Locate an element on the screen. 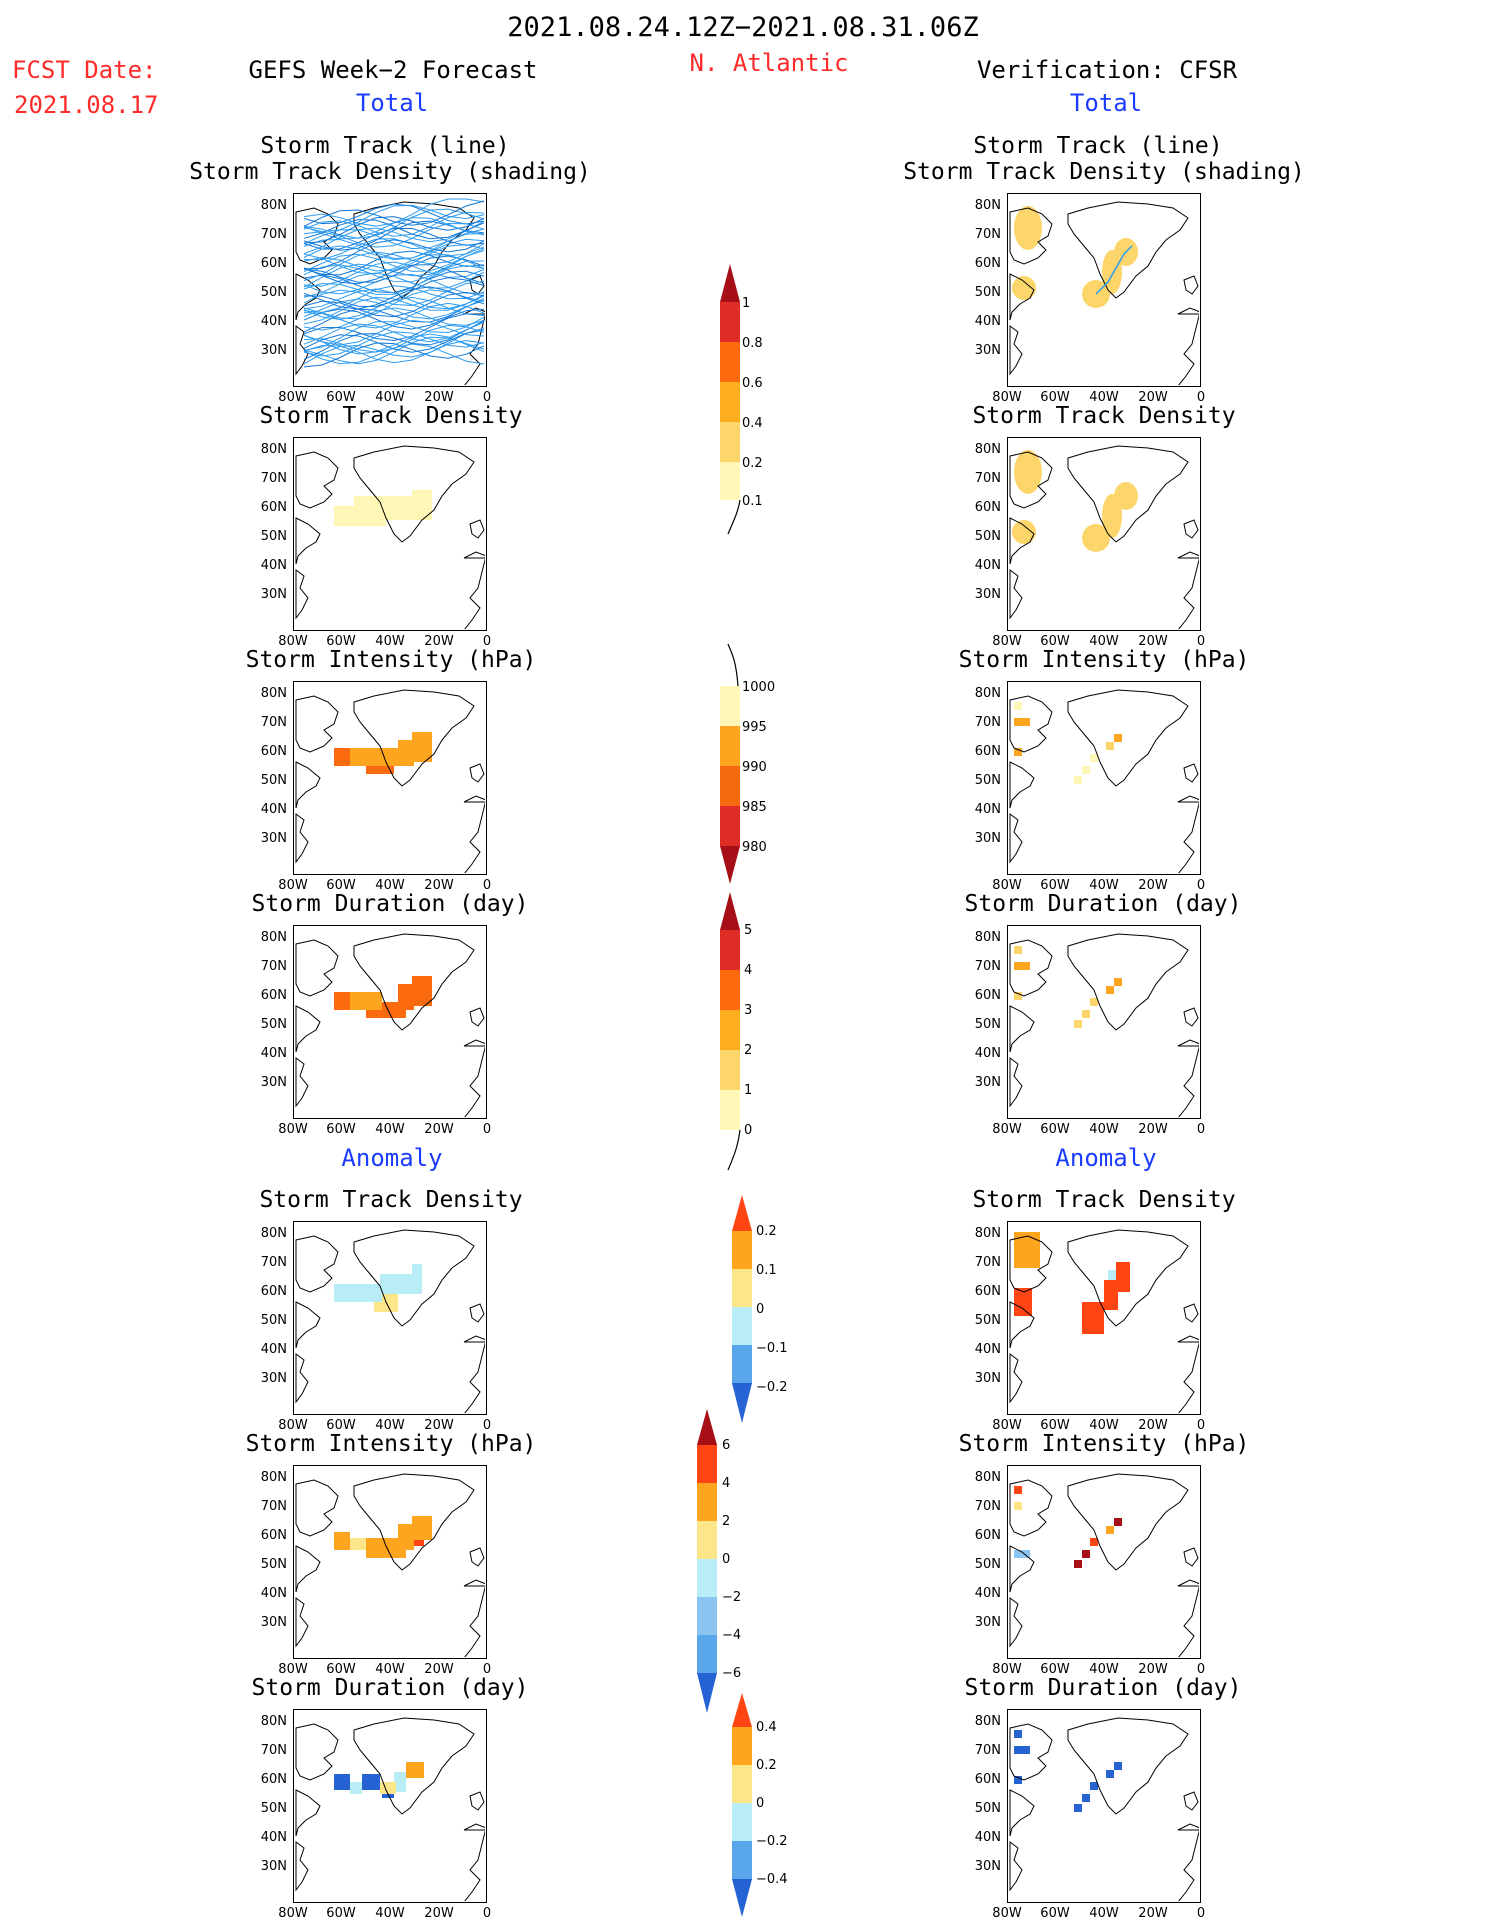 The width and height of the screenshot is (1487, 1925). map-panel-cfsr-anom-intensity is located at coordinates (1104, 1562).